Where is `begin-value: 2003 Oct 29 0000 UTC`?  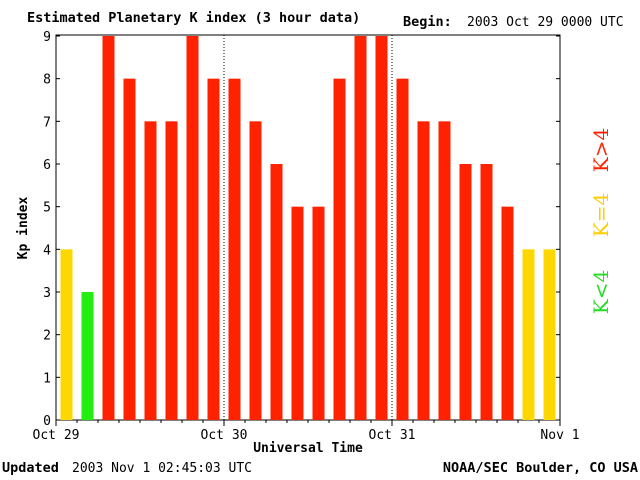 begin-value: 2003 Oct 29 0000 UTC is located at coordinates (545, 22).